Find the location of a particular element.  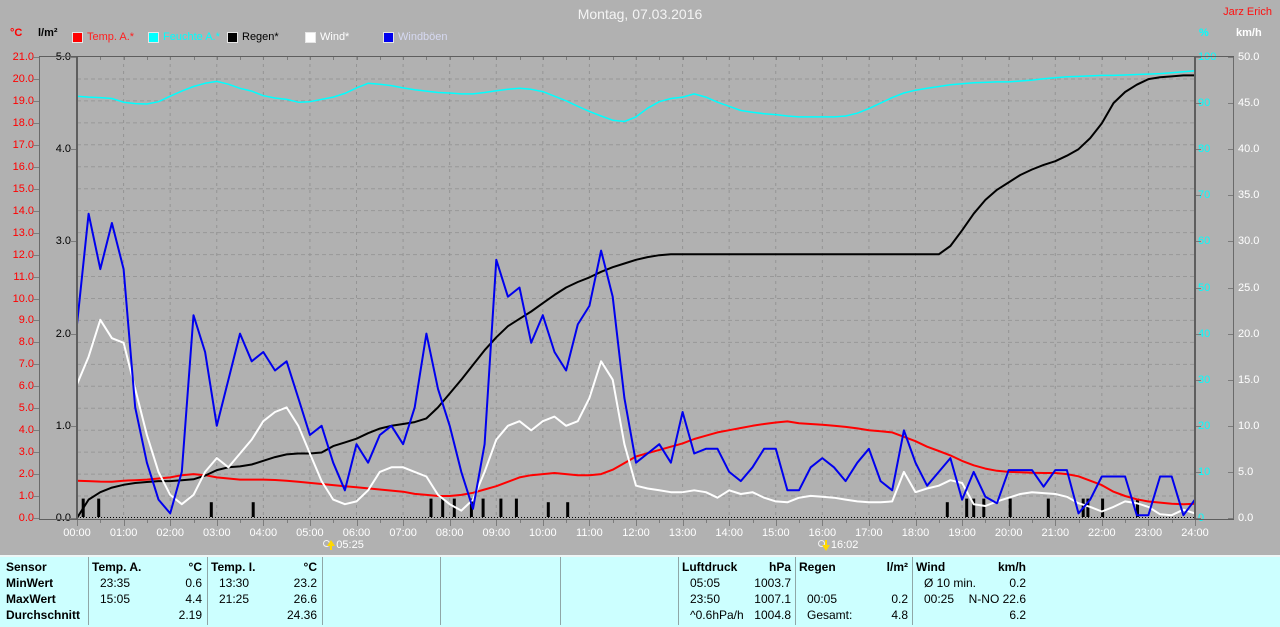

marker-arrow is located at coordinates (331, 543).